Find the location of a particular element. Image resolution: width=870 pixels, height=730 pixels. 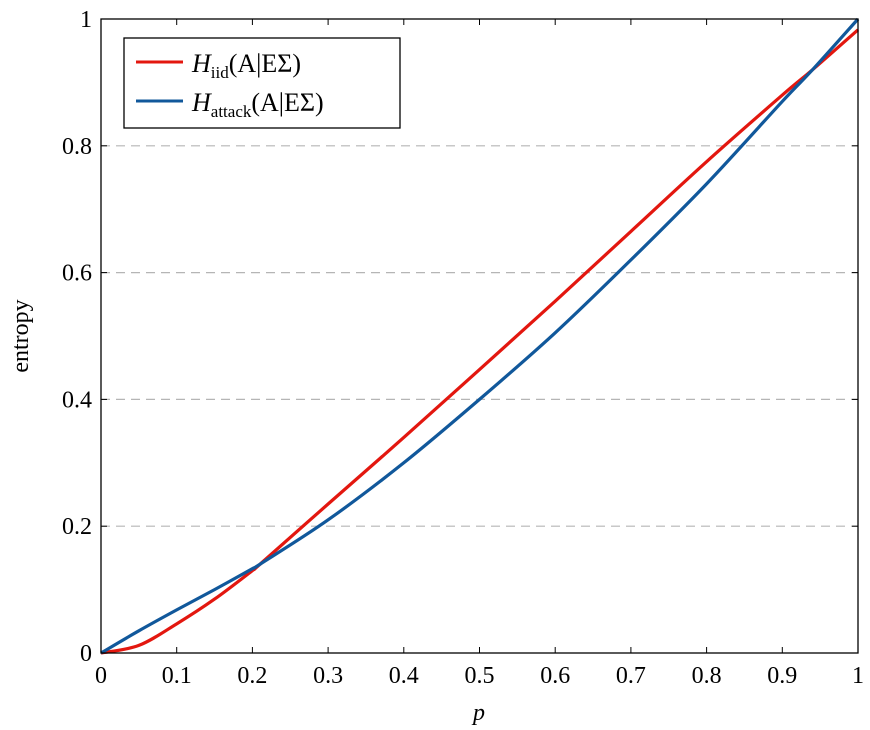

legend: Hiid(A|EΣ) Hattack(A|EΣ) is located at coordinates (262, 83).